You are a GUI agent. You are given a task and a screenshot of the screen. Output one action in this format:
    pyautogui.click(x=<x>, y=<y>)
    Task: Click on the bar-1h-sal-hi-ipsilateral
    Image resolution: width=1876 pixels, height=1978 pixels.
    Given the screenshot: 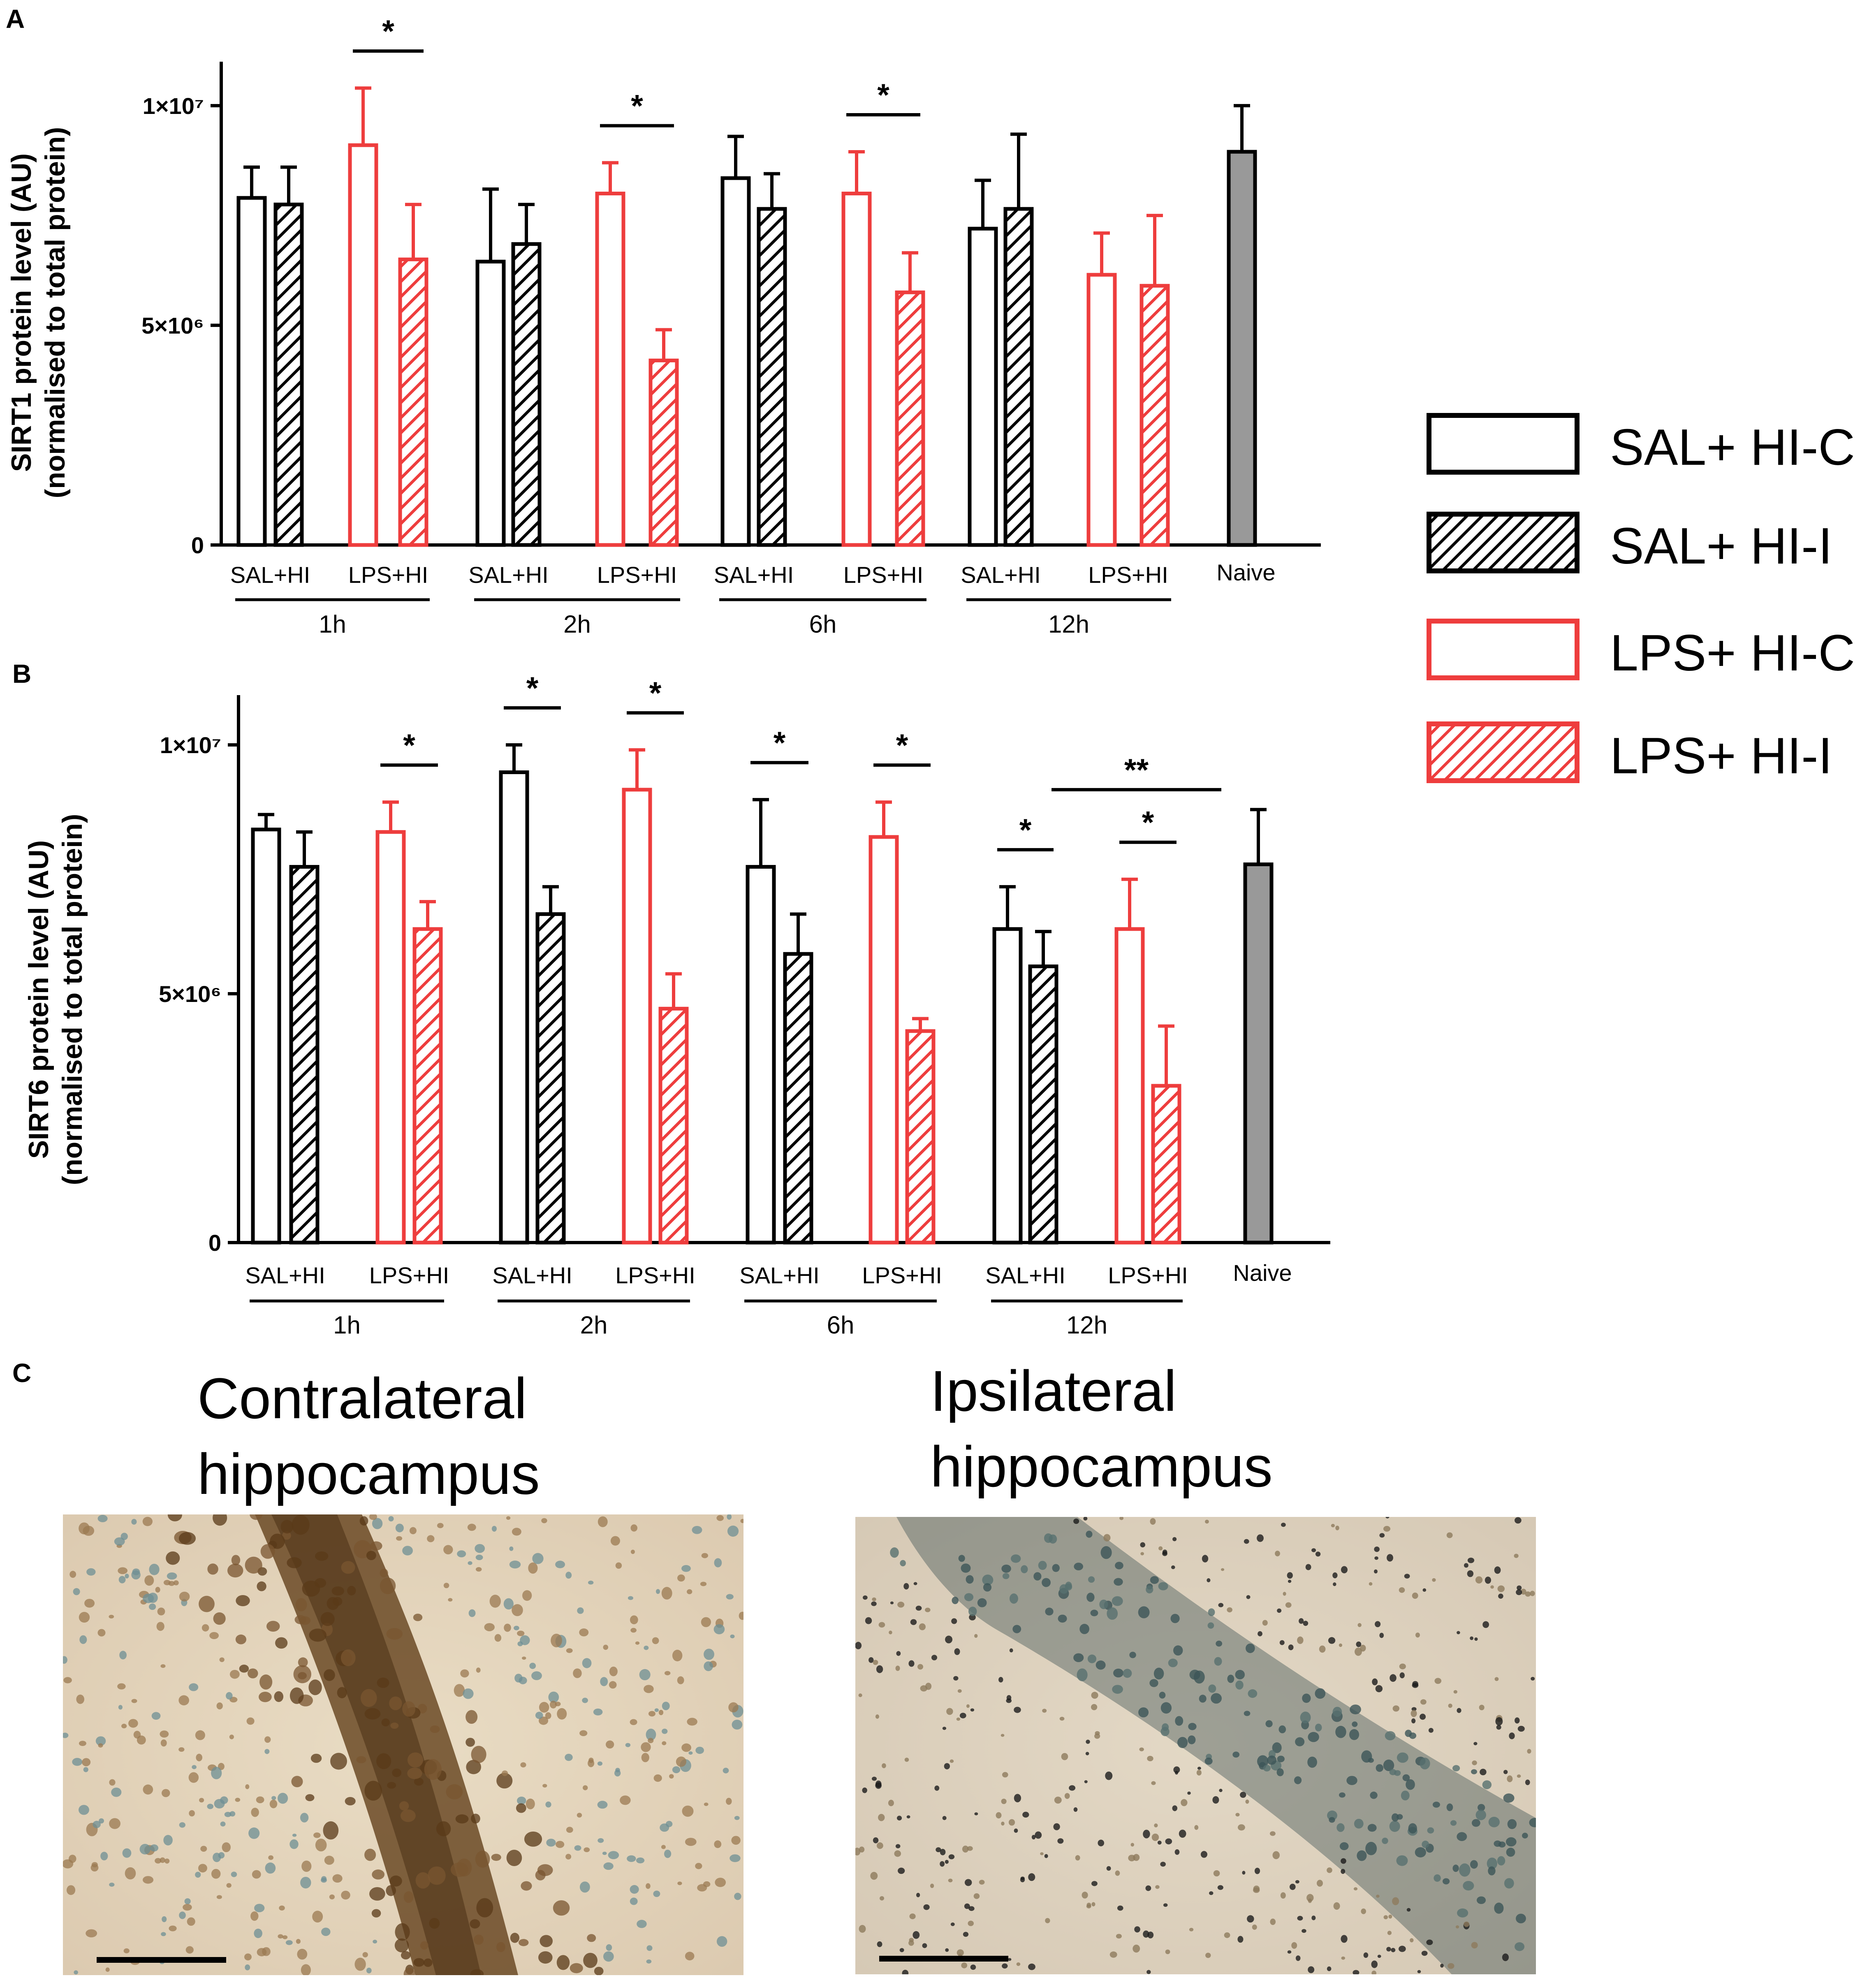 What is the action you would take?
    pyautogui.click(x=304, y=1055)
    